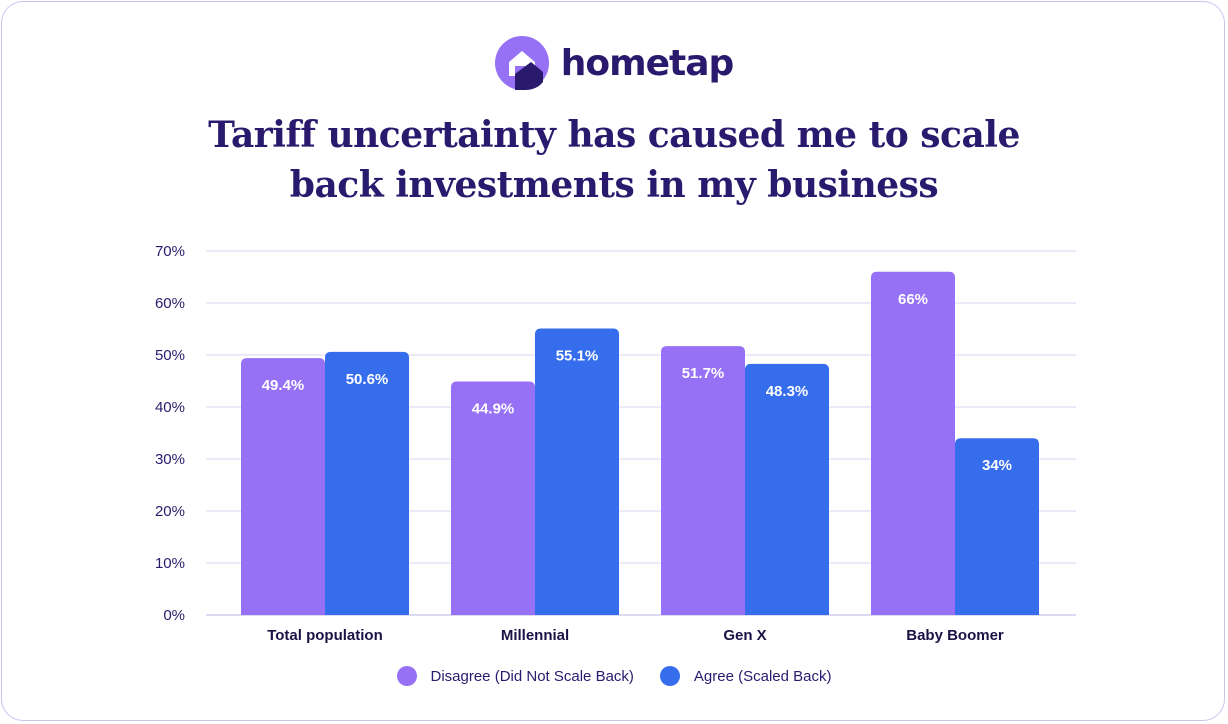 The image size is (1228, 724). Describe the element at coordinates (493, 409) in the screenshot. I see `data-label: 44.9%` at that location.